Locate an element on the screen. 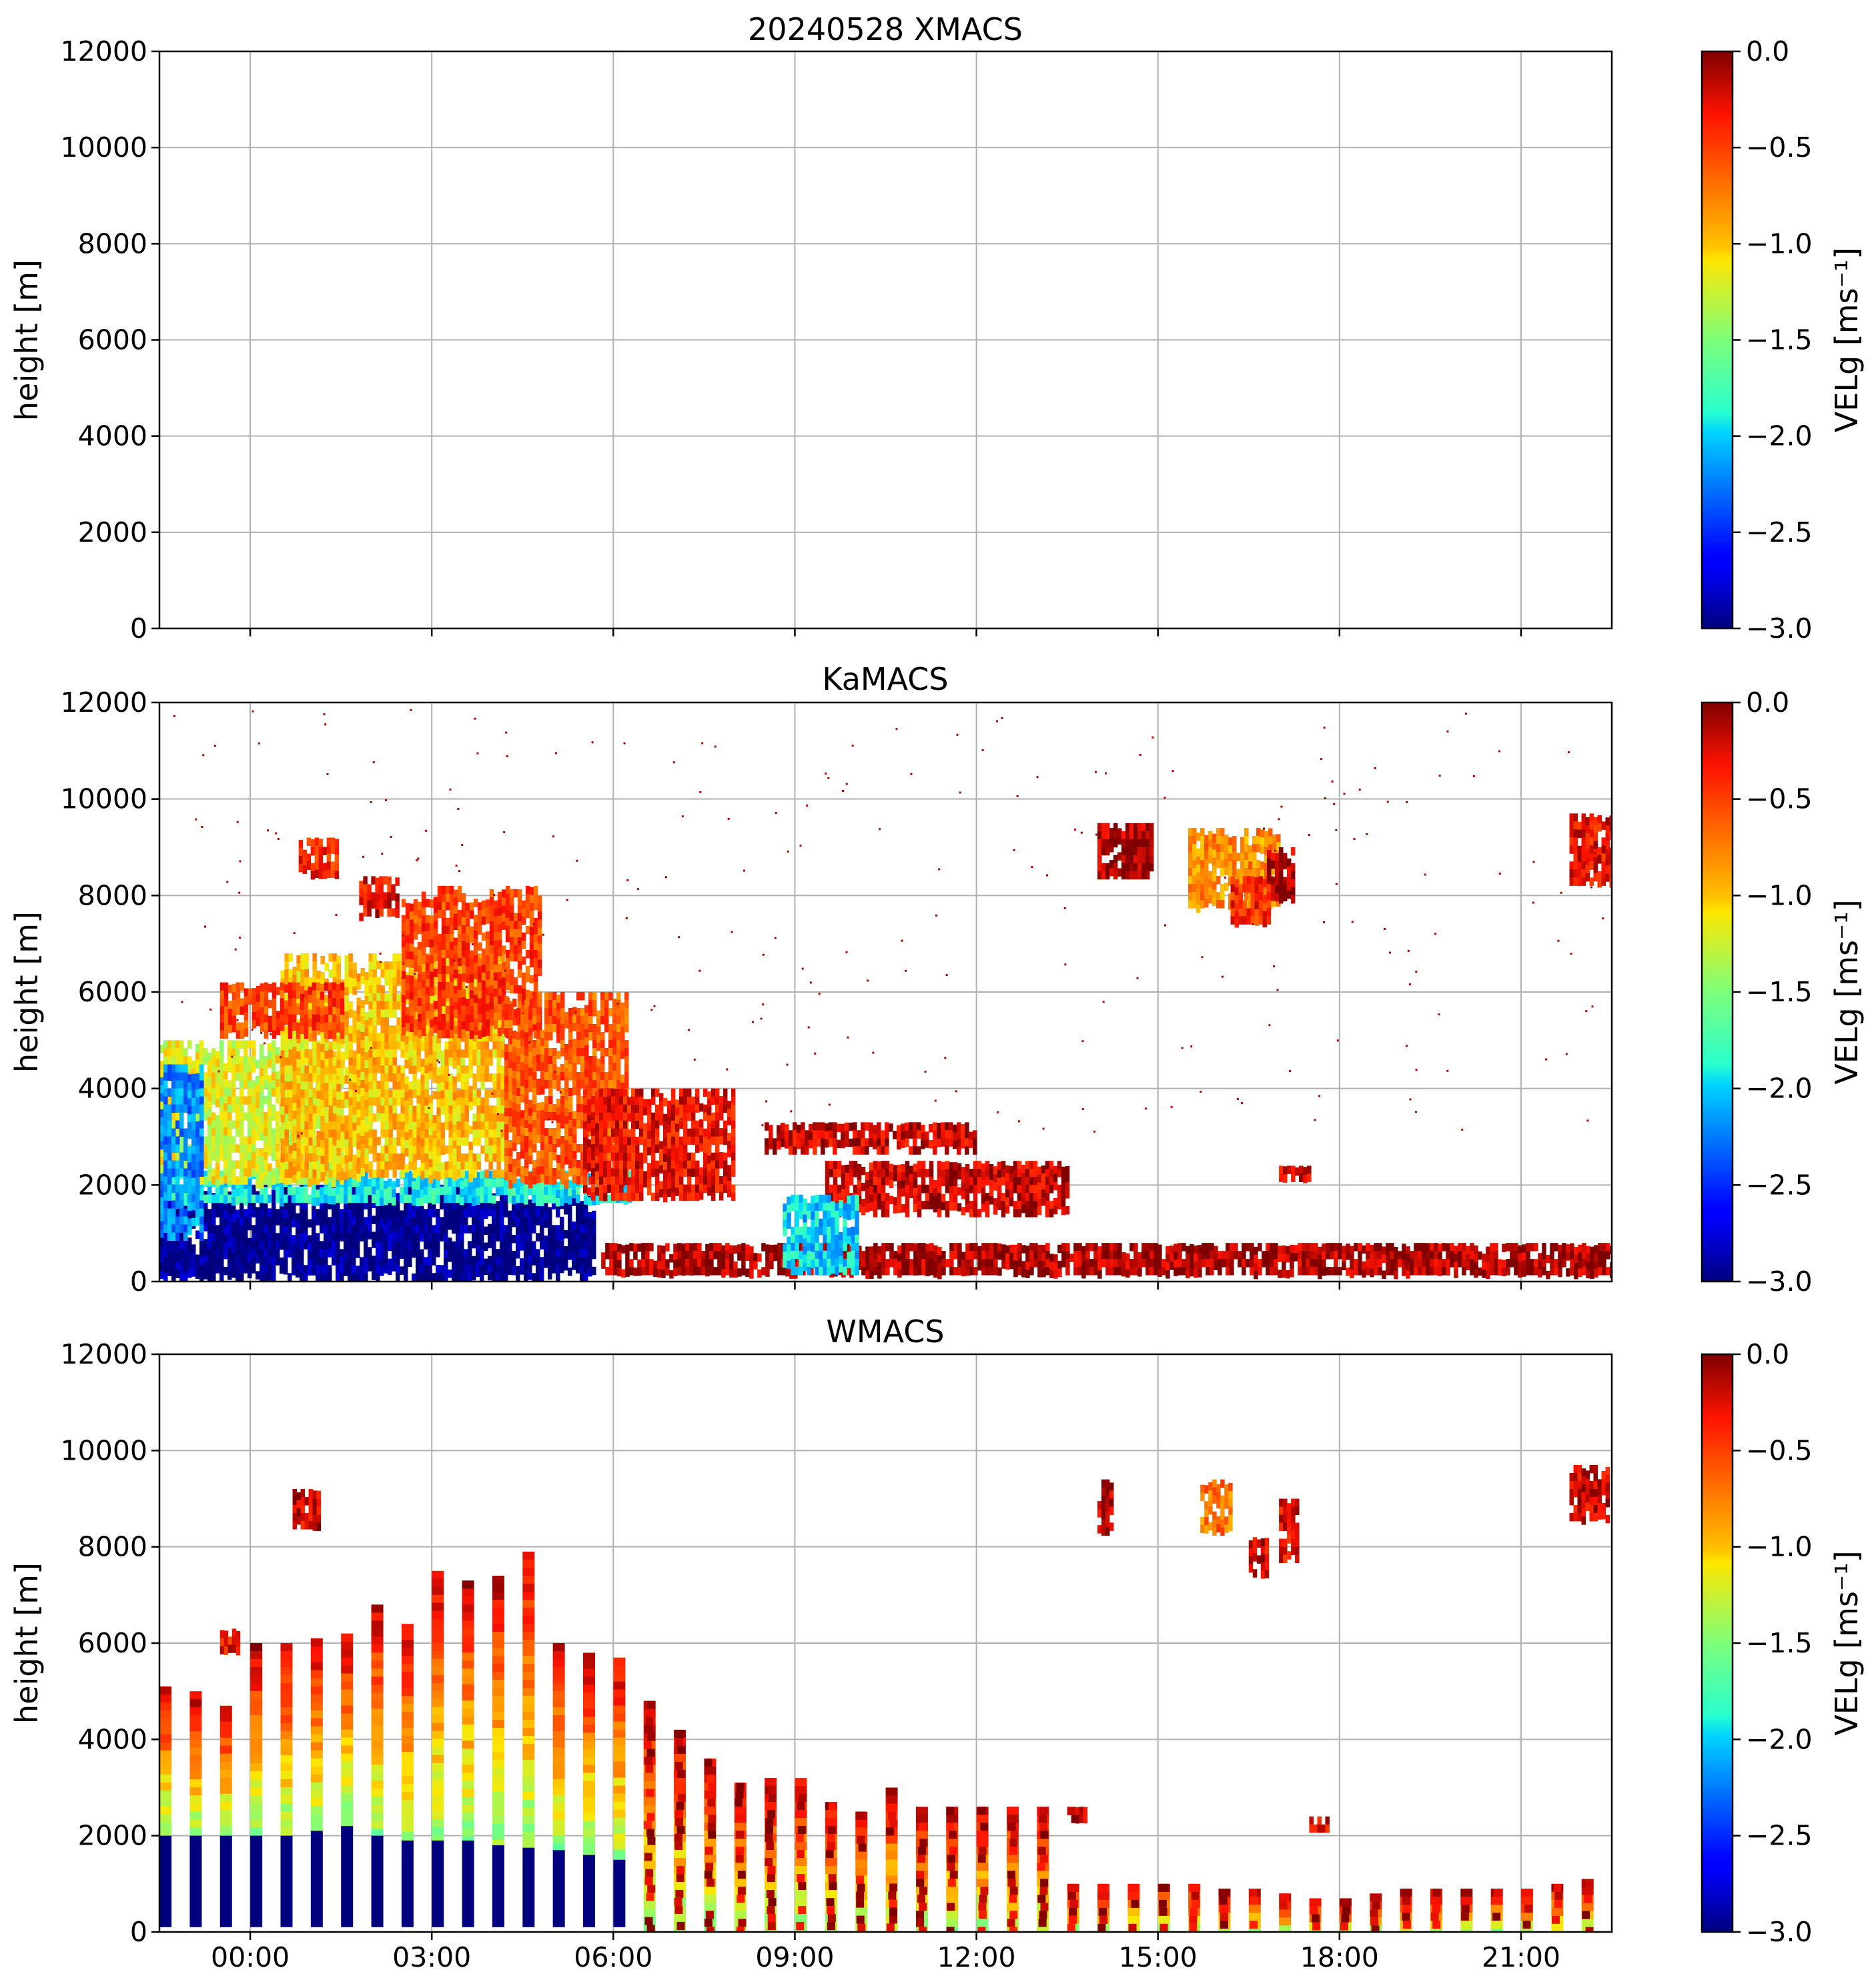 This screenshot has width=1876, height=1988. panel-title: WMACS is located at coordinates (885, 1332).